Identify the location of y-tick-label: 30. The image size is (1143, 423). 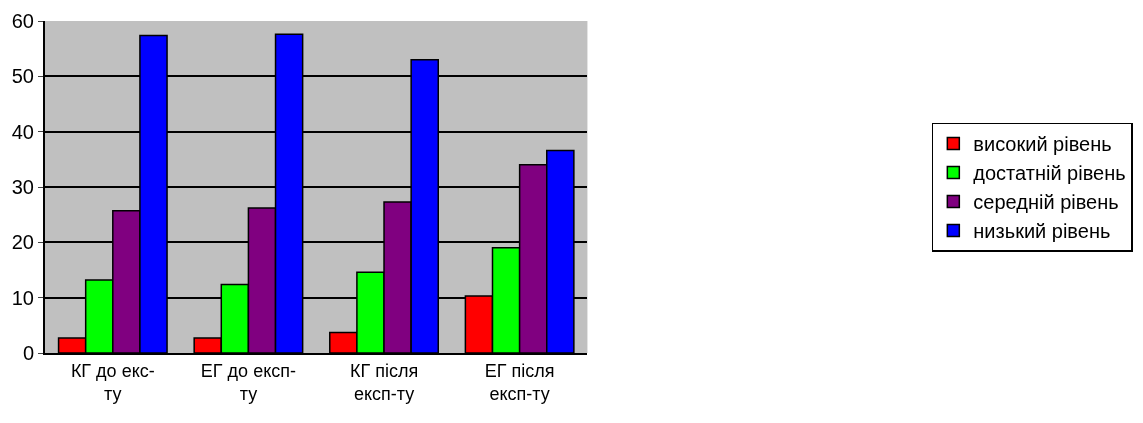
(22, 187).